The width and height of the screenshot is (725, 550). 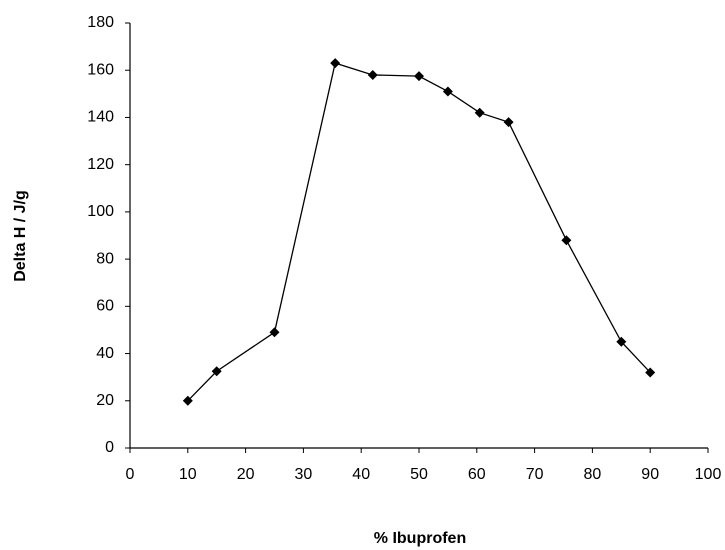 I want to click on y-tick-label: 60, so click(x=105, y=306).